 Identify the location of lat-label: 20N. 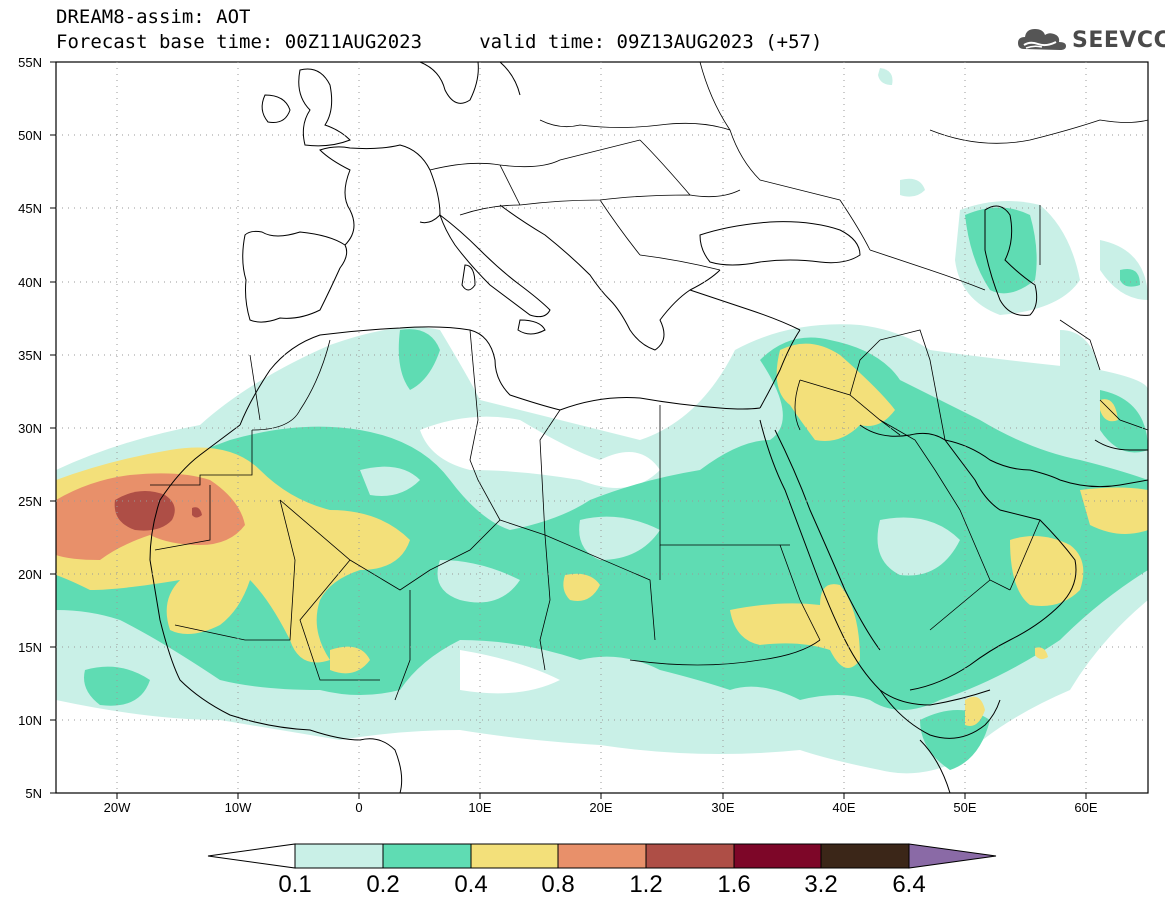
(30, 574).